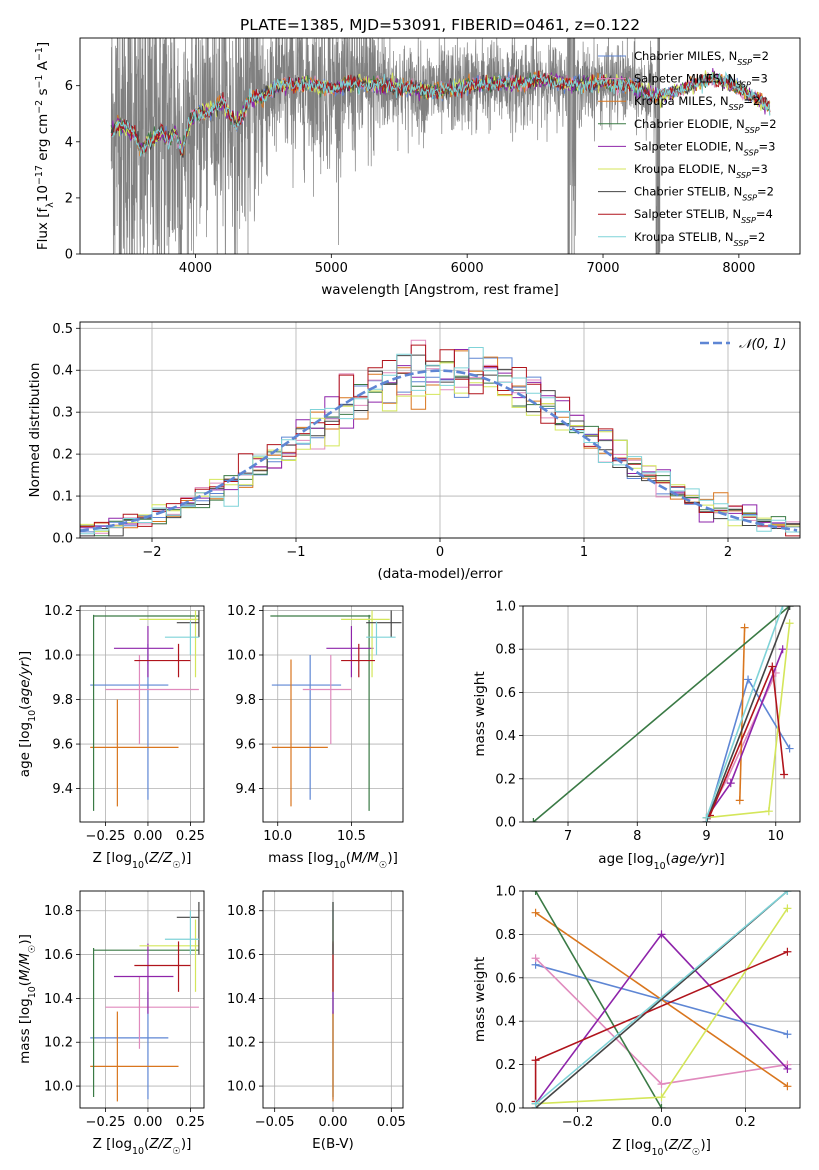 The width and height of the screenshot is (819, 1170). I want to click on x-tick-label: −2, so click(151, 552).